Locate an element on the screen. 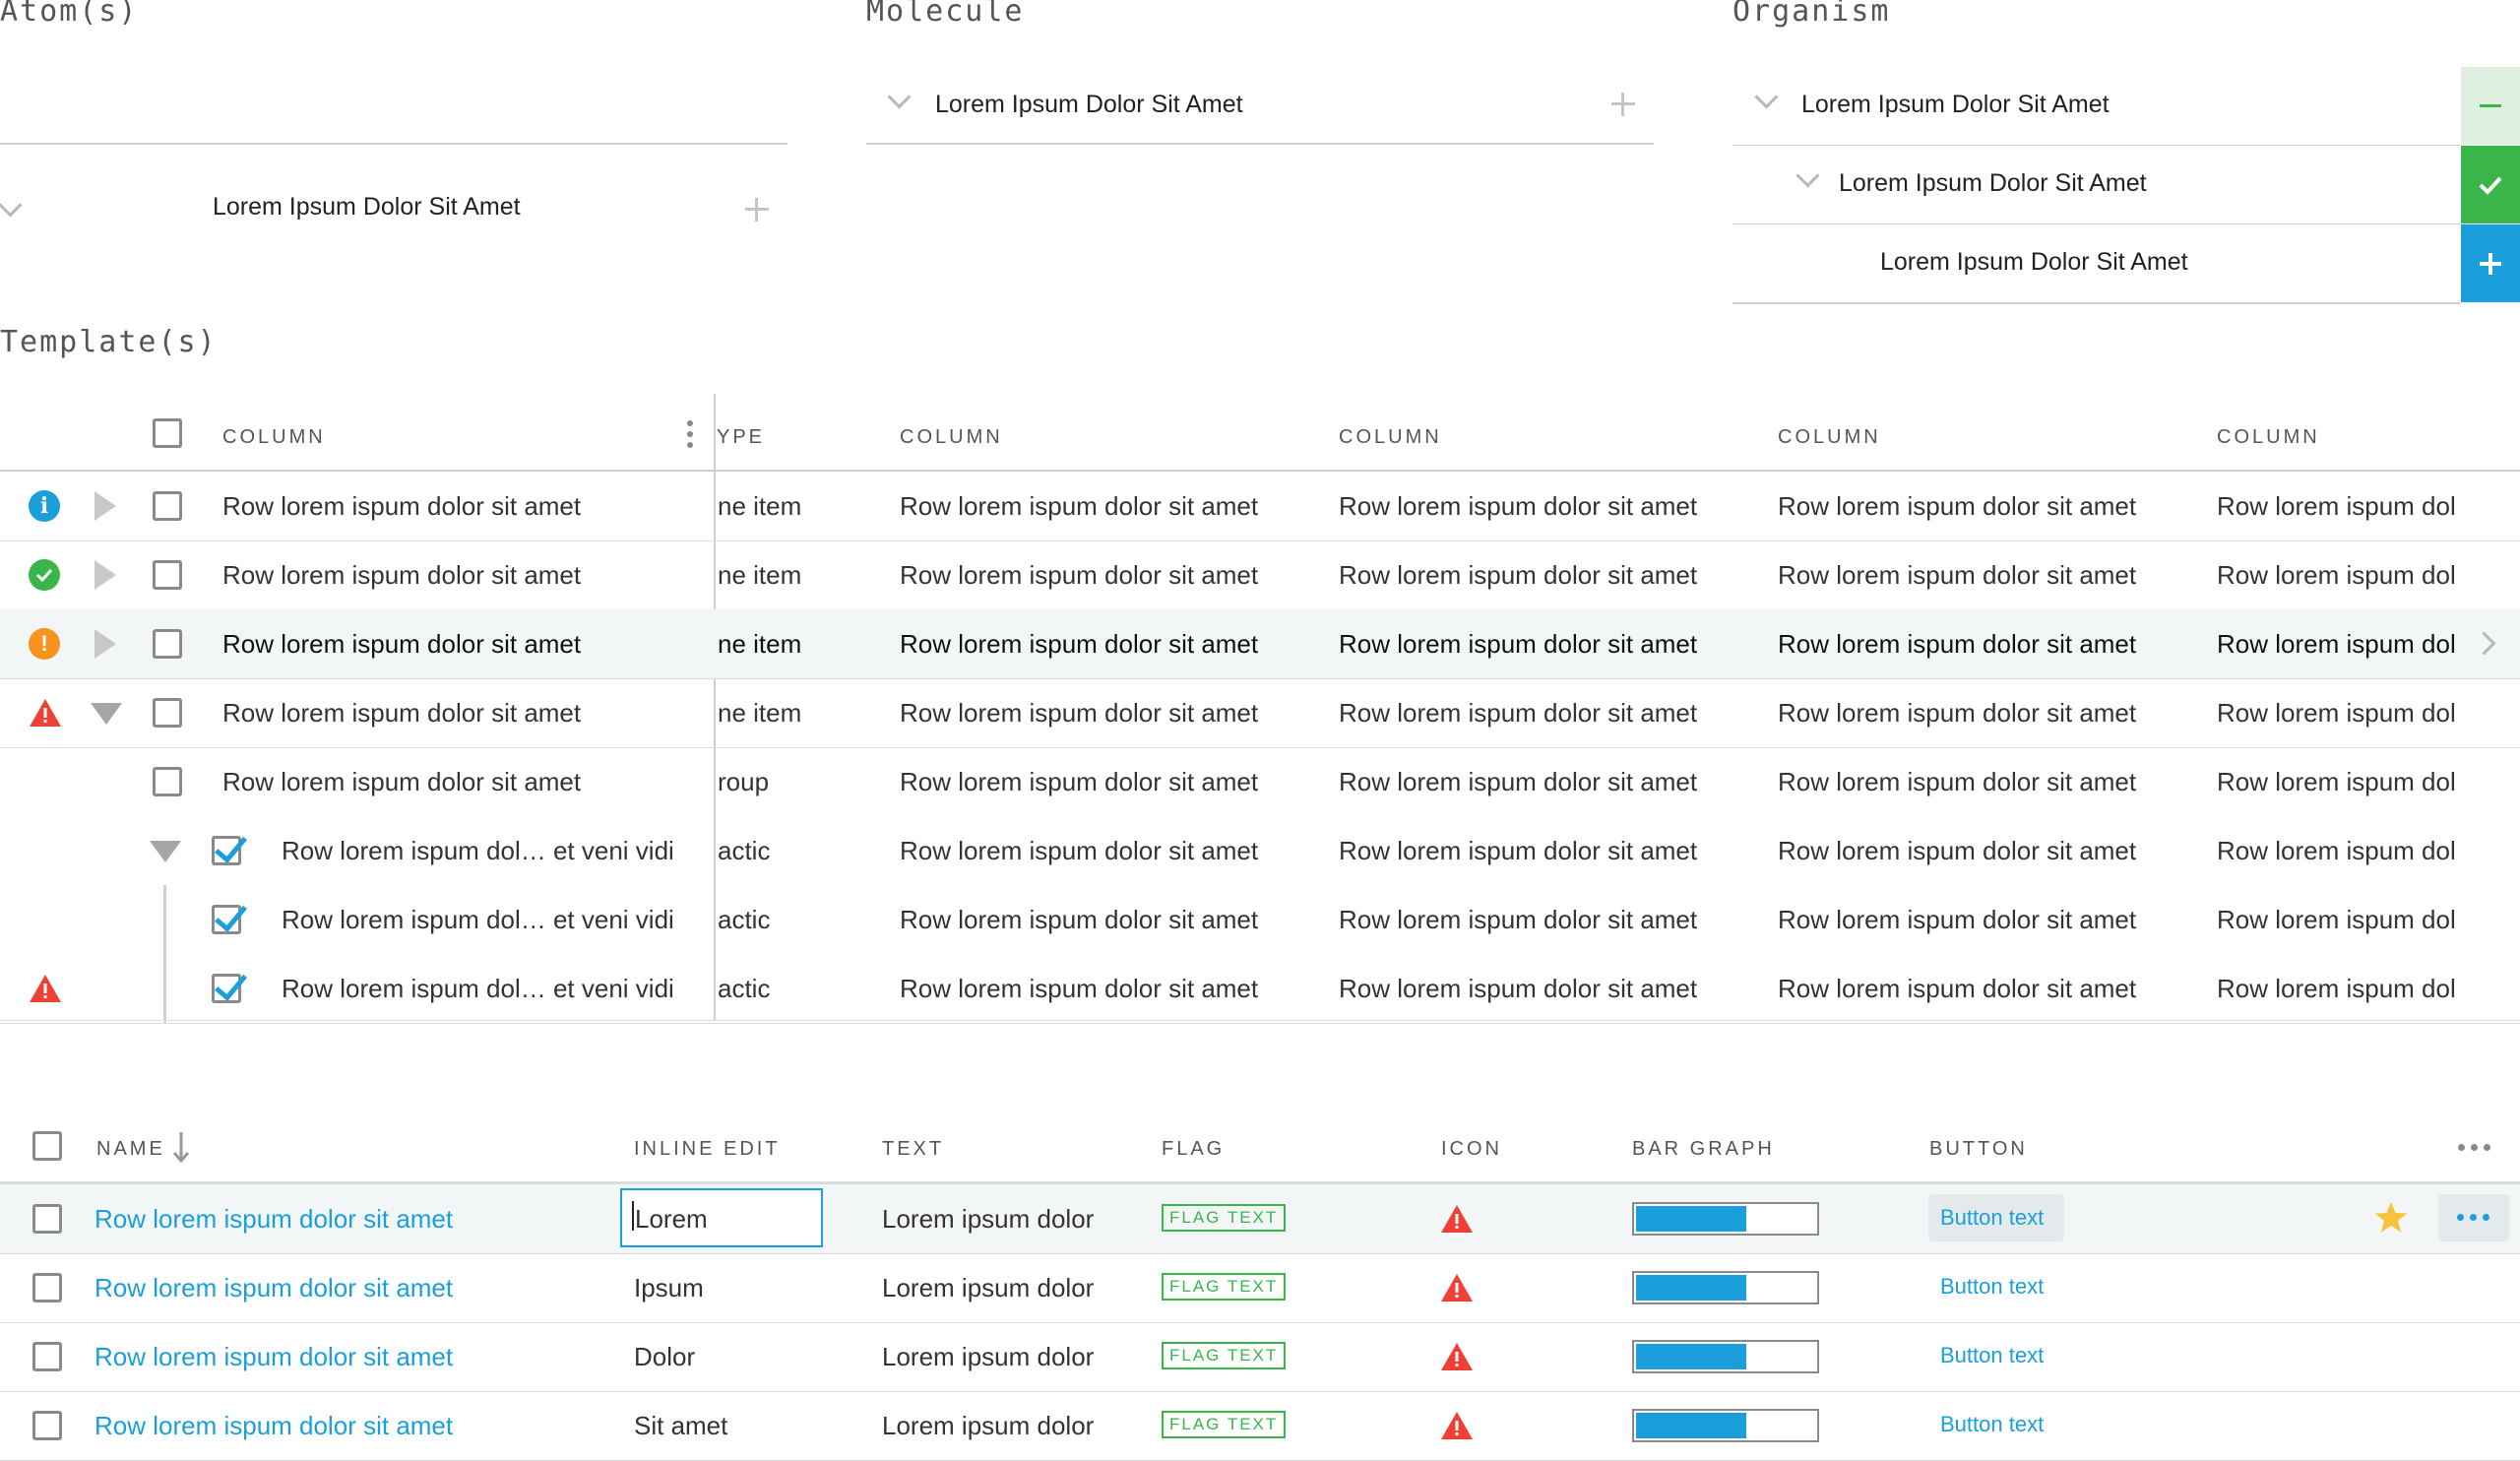  templates-title: Template(s) is located at coordinates (109, 342).